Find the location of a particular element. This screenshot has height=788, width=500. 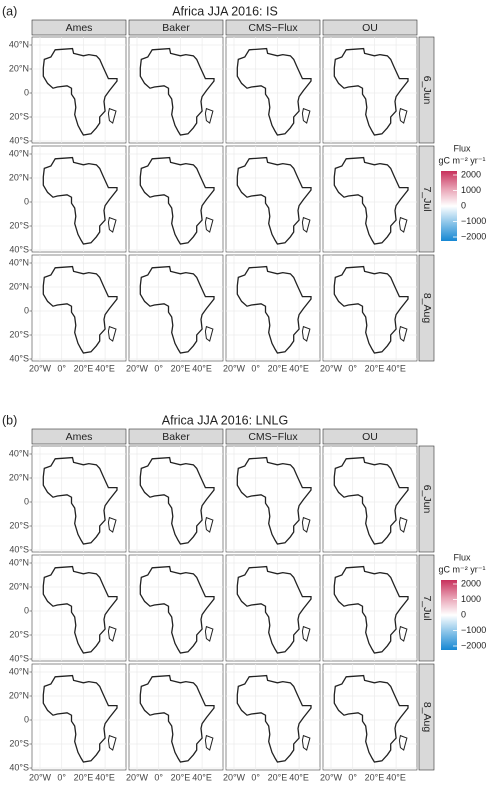

panel-label: (b) is located at coordinates (9, 420).